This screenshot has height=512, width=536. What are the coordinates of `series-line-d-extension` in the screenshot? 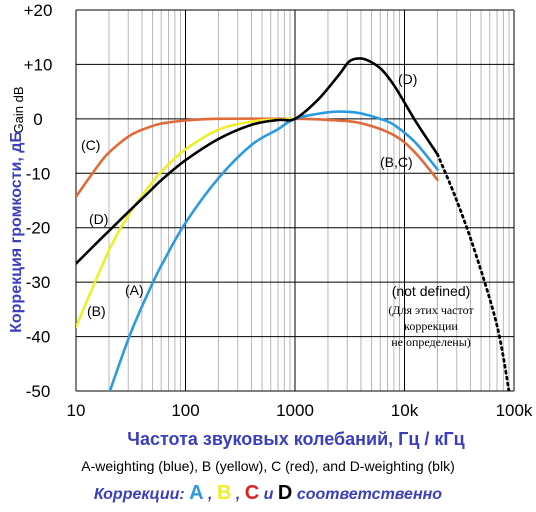 It's located at (473, 271).